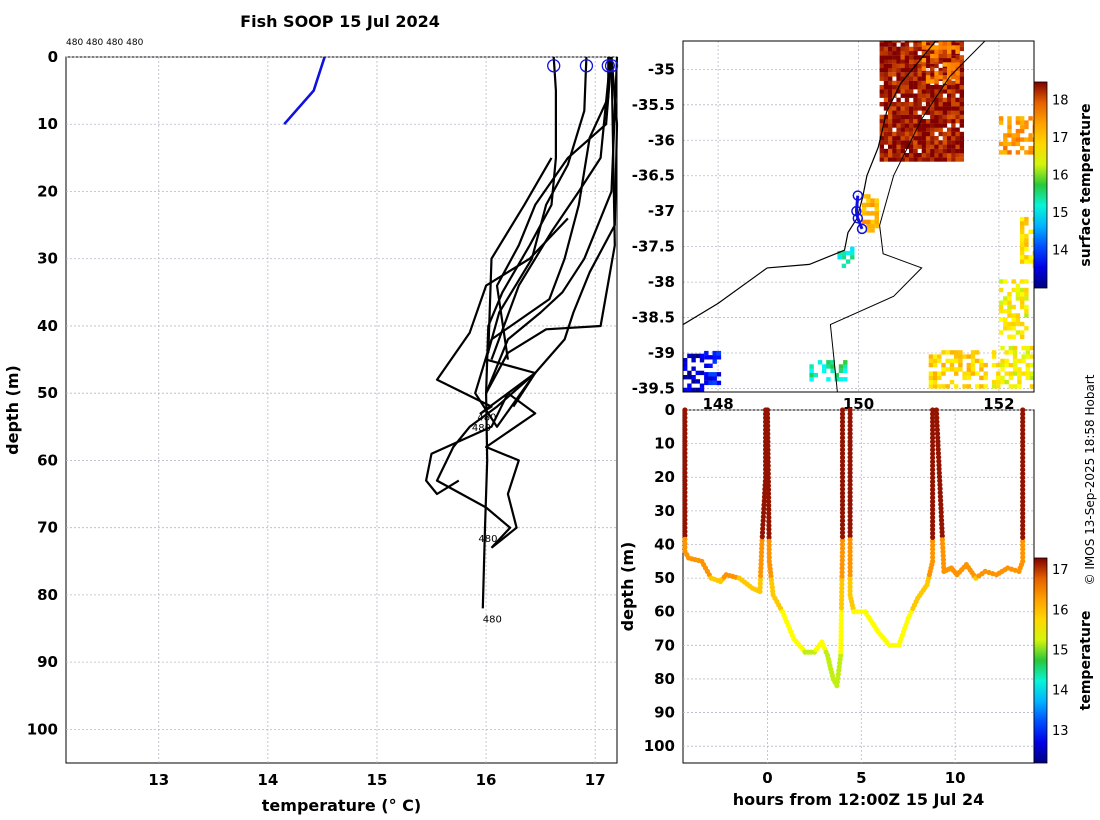 This screenshot has width=1100, height=820. What do you see at coordinates (47, 595) in the screenshot?
I see `y-tick-label: 80` at bounding box center [47, 595].